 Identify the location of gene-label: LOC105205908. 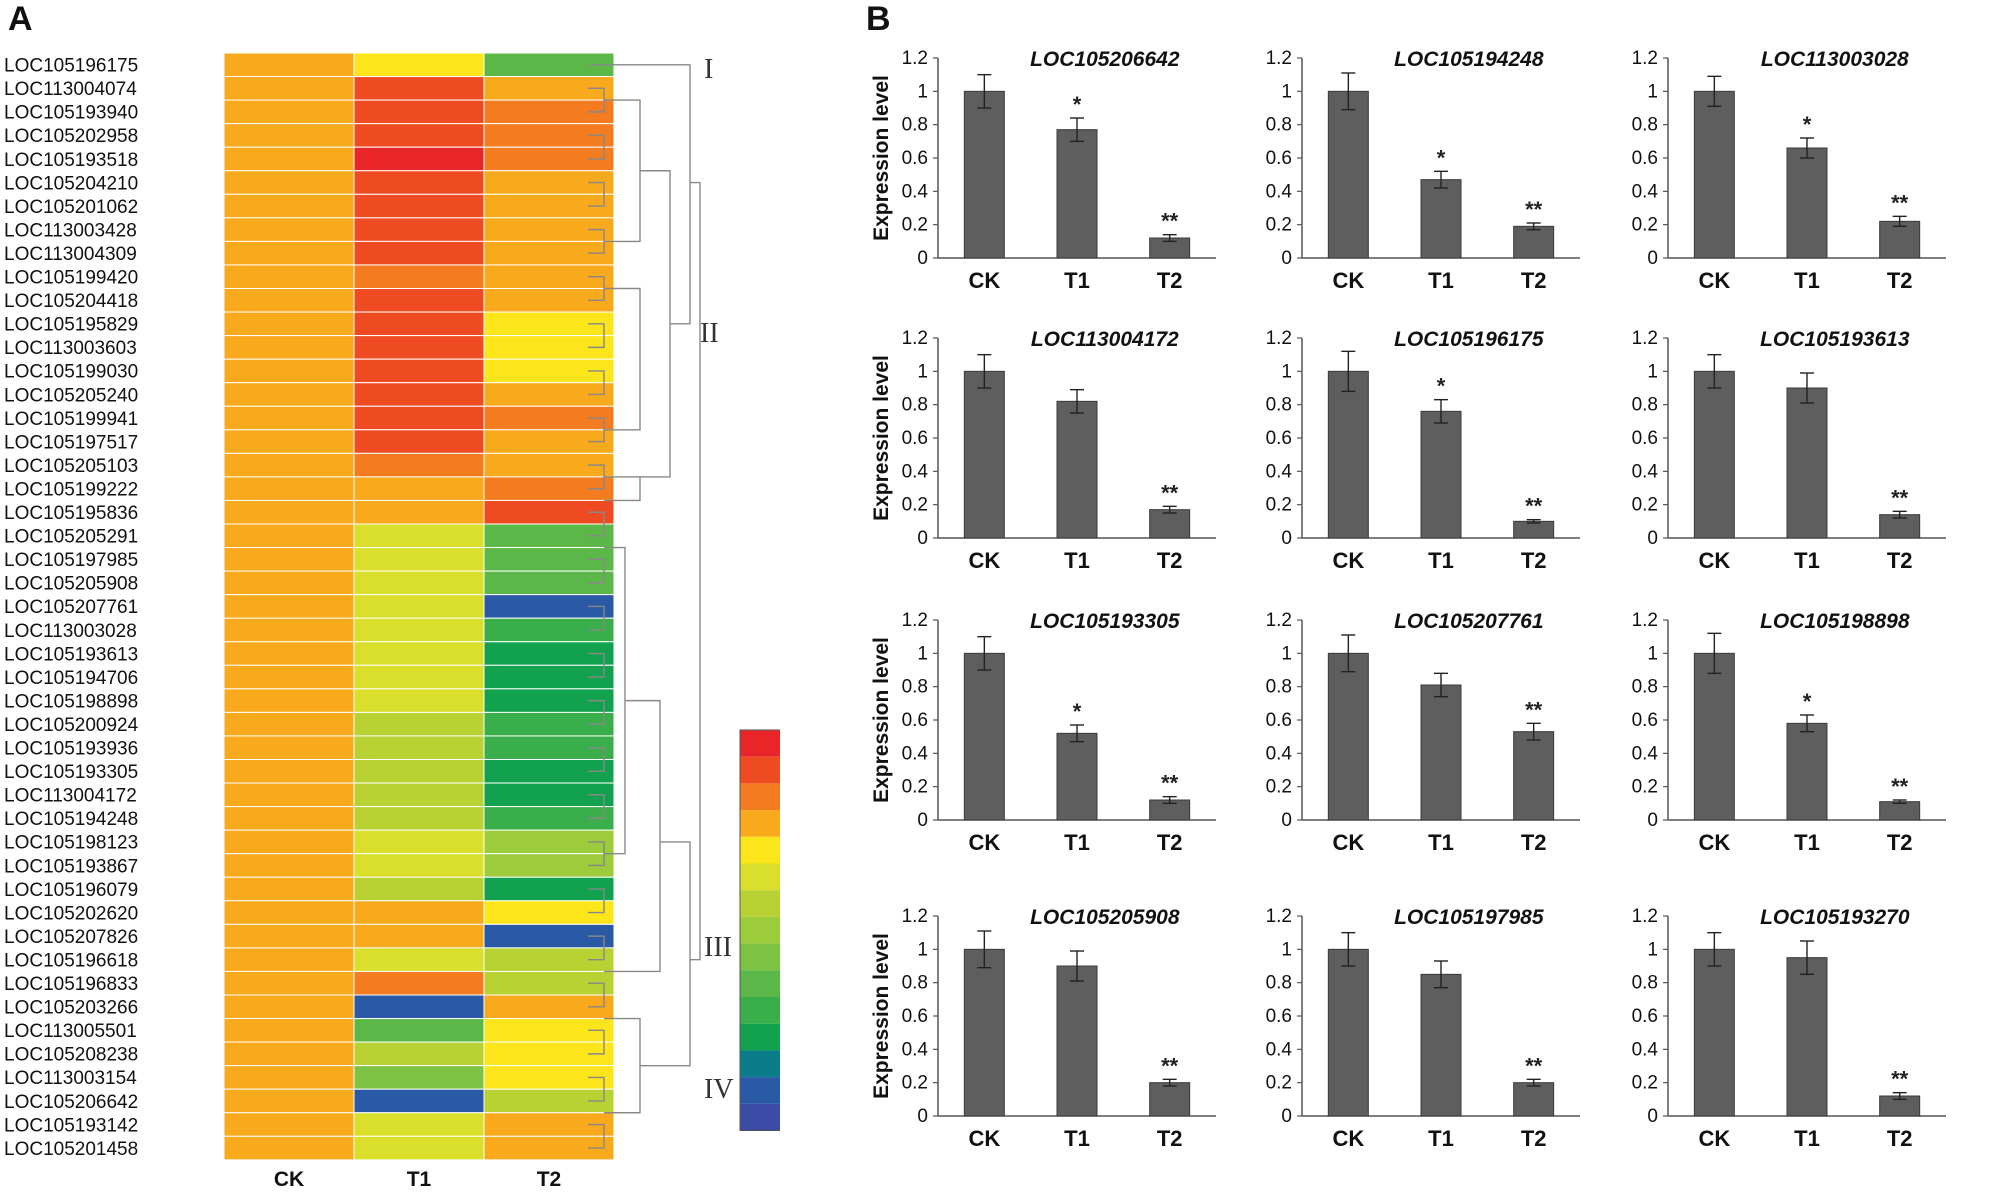
(71, 584).